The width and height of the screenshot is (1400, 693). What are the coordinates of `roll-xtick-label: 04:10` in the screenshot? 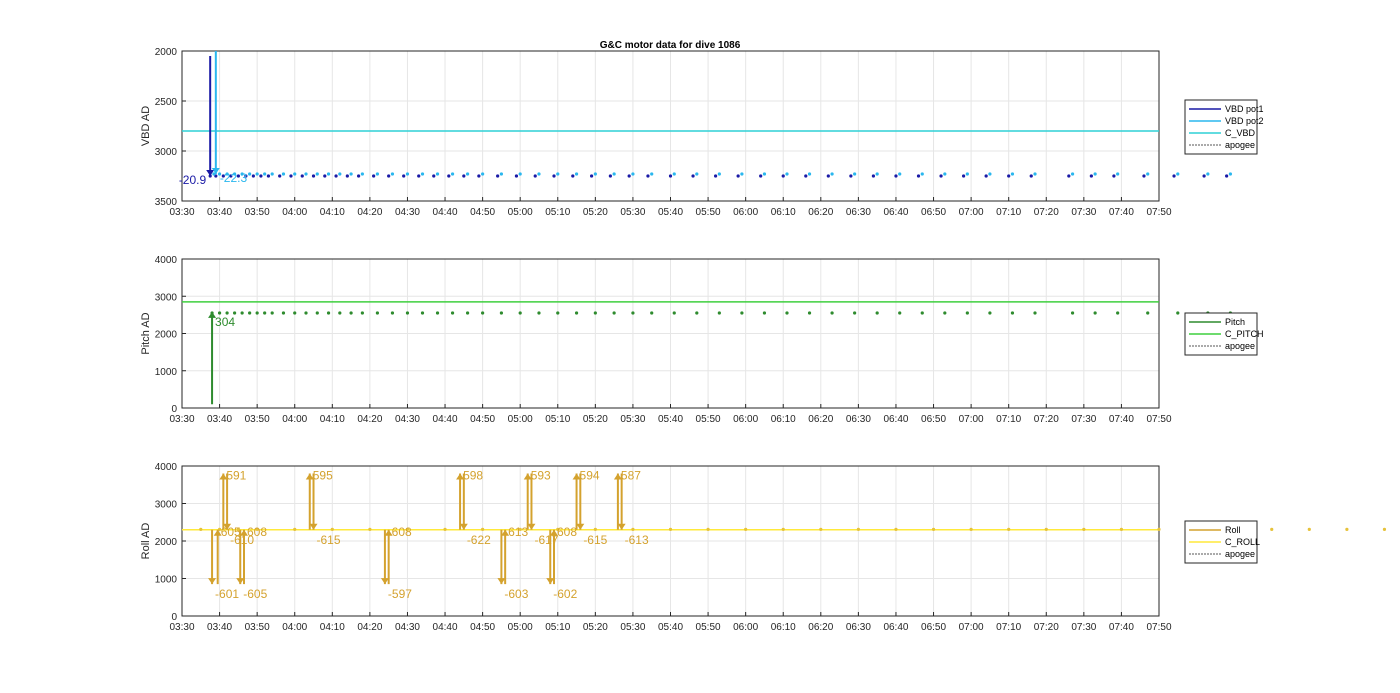 It's located at (332, 627).